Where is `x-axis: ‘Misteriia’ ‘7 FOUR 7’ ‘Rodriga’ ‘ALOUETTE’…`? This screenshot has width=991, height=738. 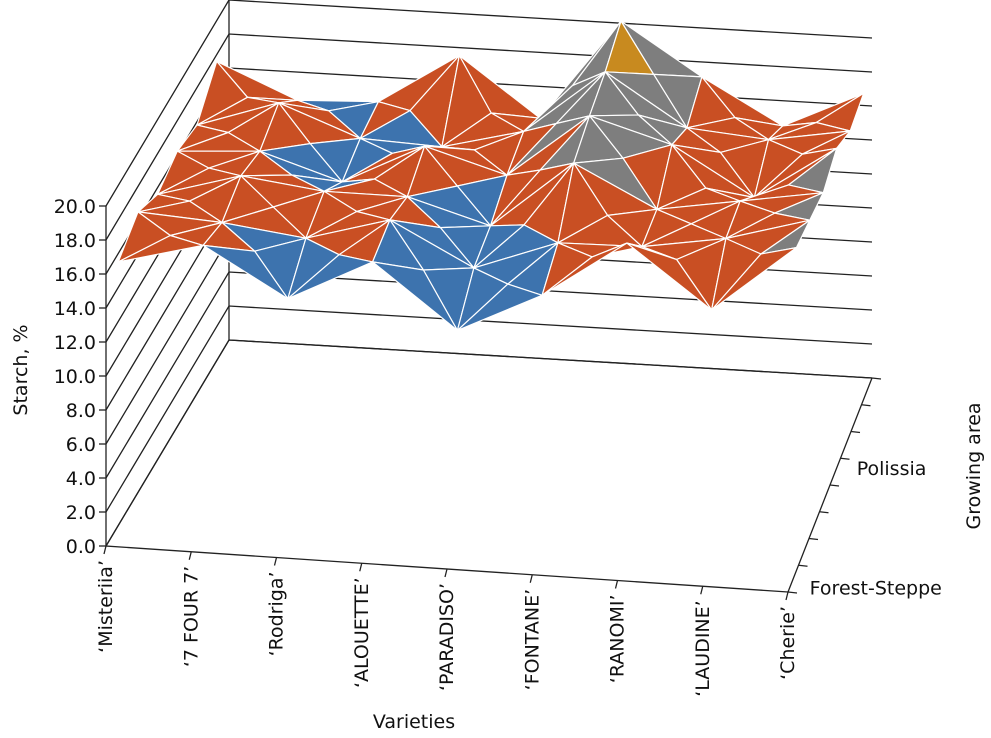 x-axis: ‘Misteriia’ ‘7 FOUR 7’ ‘Rodriga’ ‘ALOUETTE’… is located at coordinates (447, 621).